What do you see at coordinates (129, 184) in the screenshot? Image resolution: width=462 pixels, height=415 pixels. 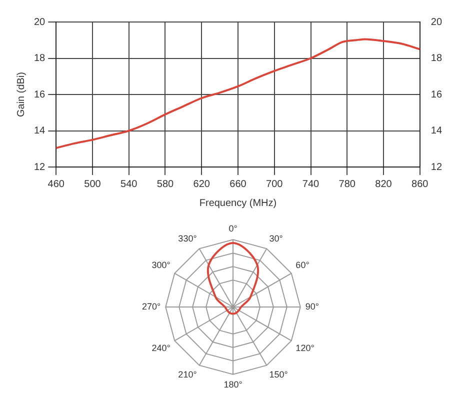 I see `x-tick-label: 540` at bounding box center [129, 184].